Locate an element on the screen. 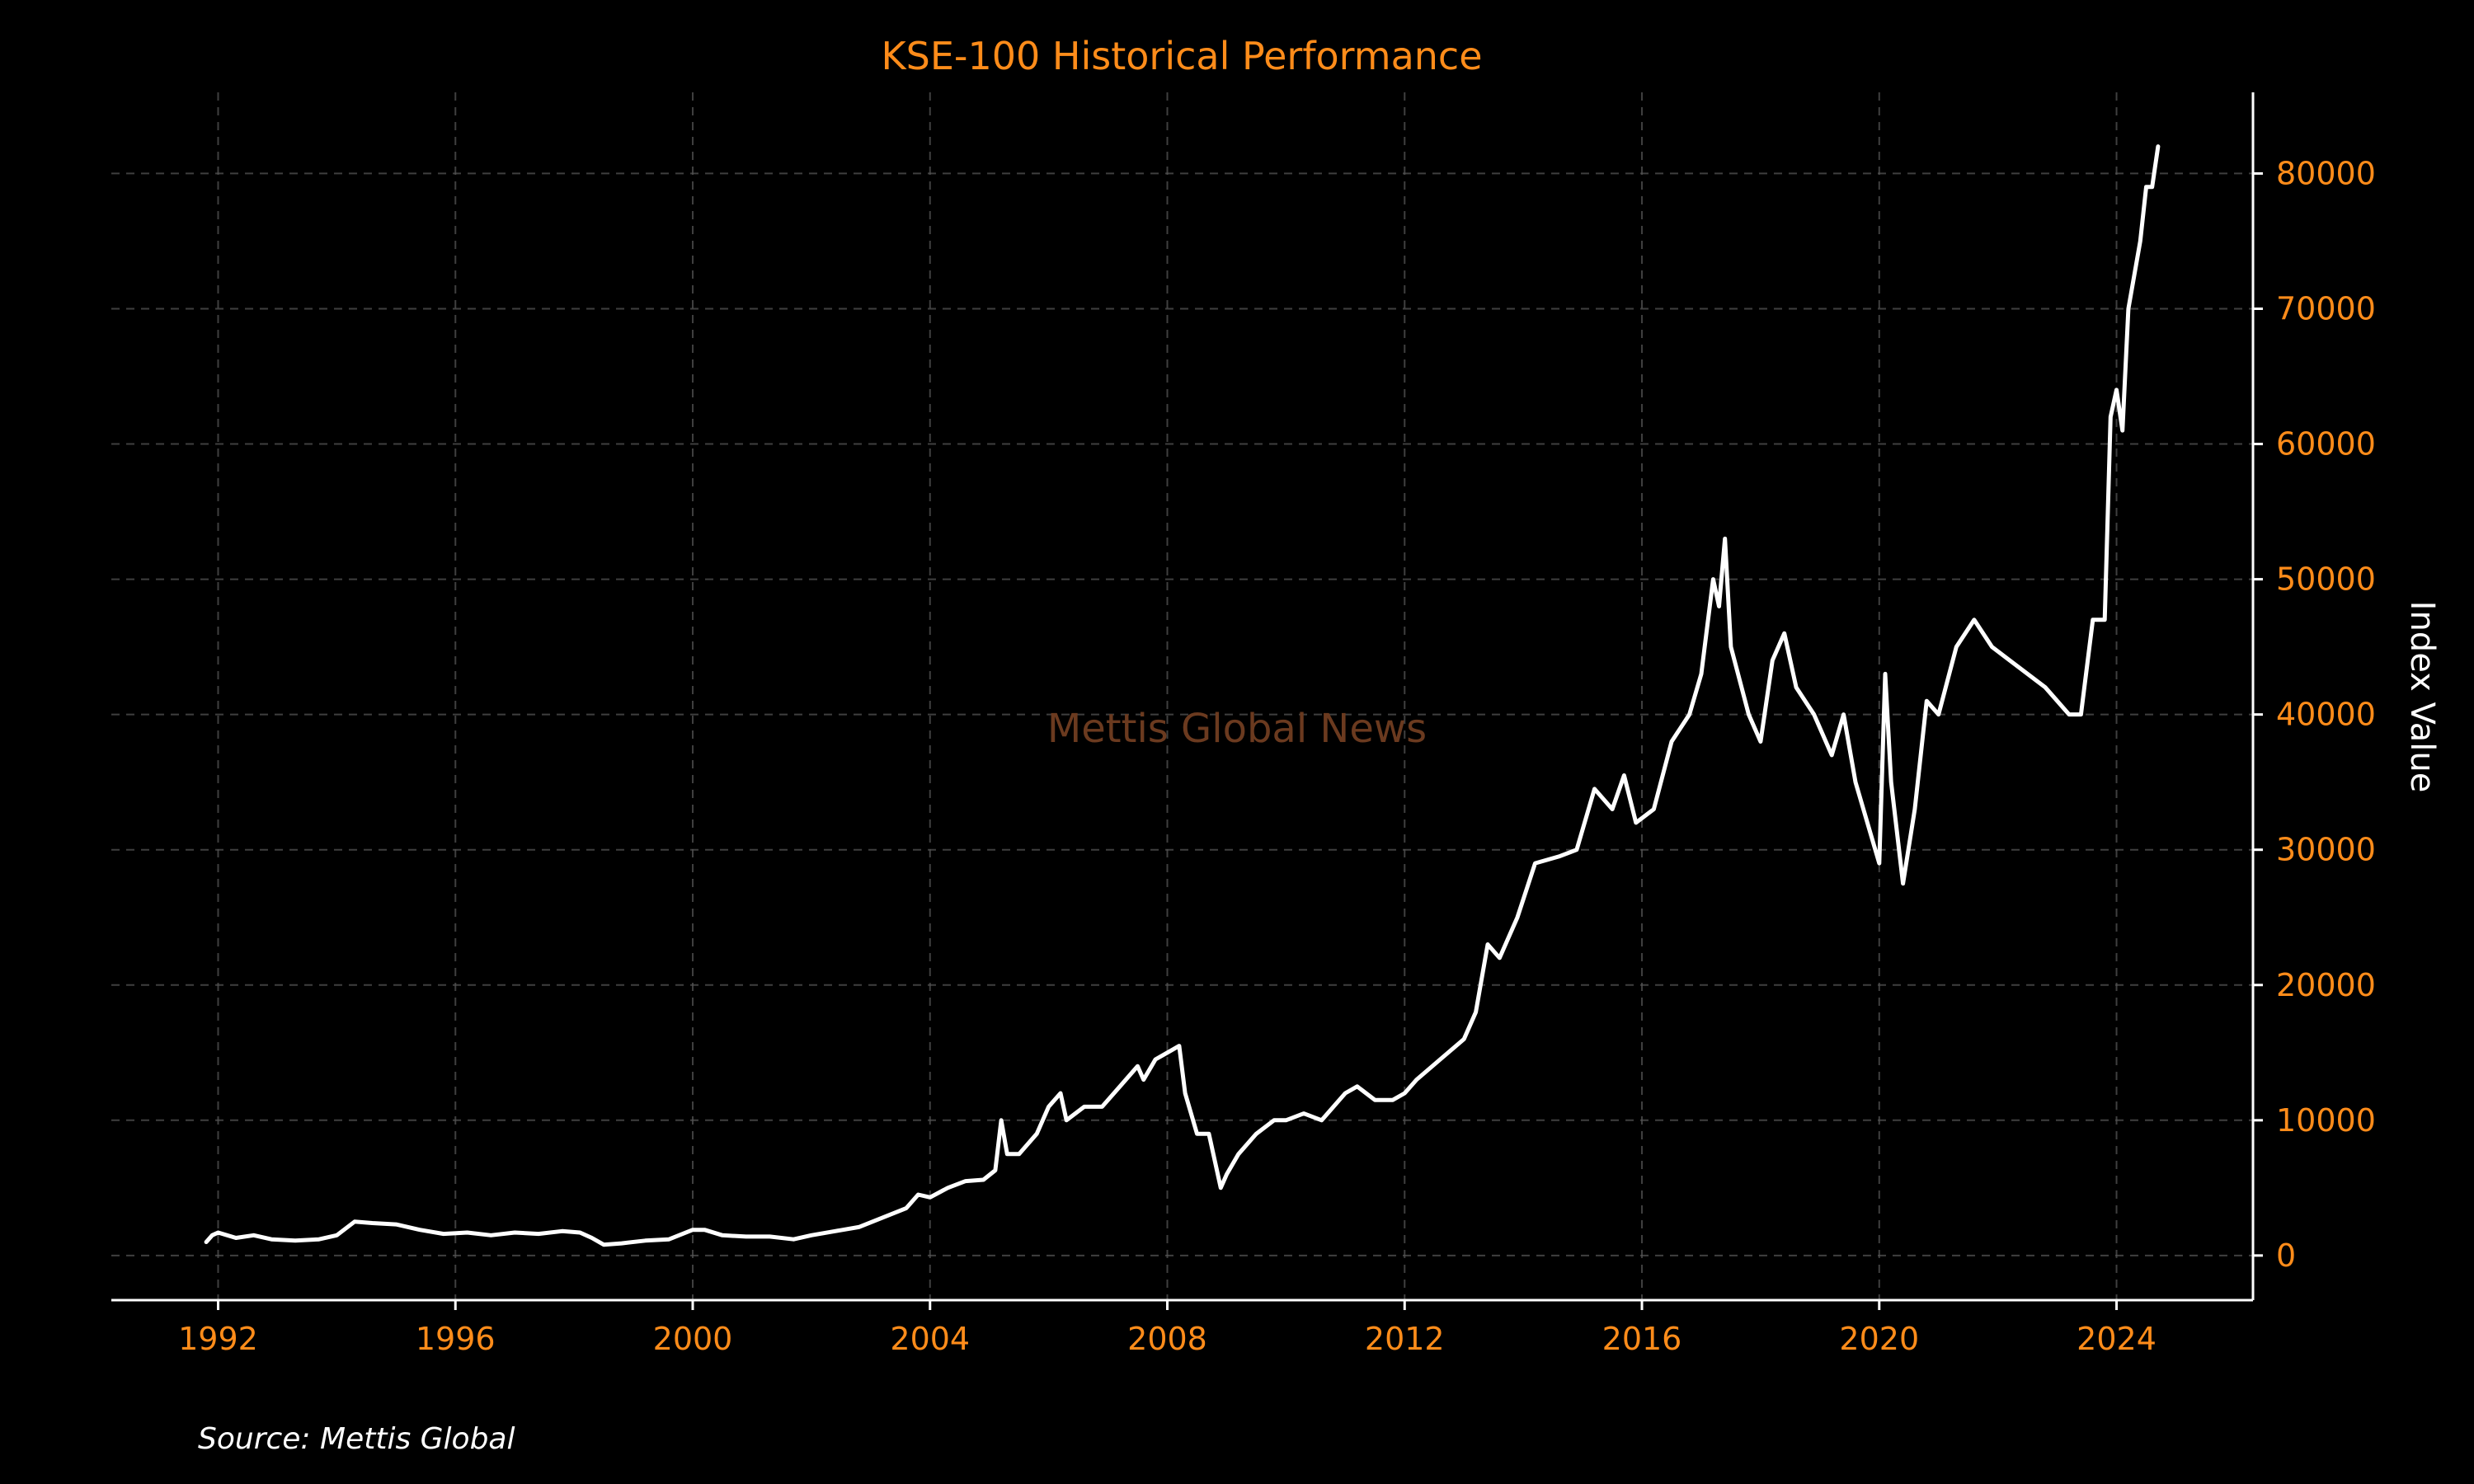 This screenshot has width=2474, height=1484. y-tick-label: 0 is located at coordinates (2286, 1255).